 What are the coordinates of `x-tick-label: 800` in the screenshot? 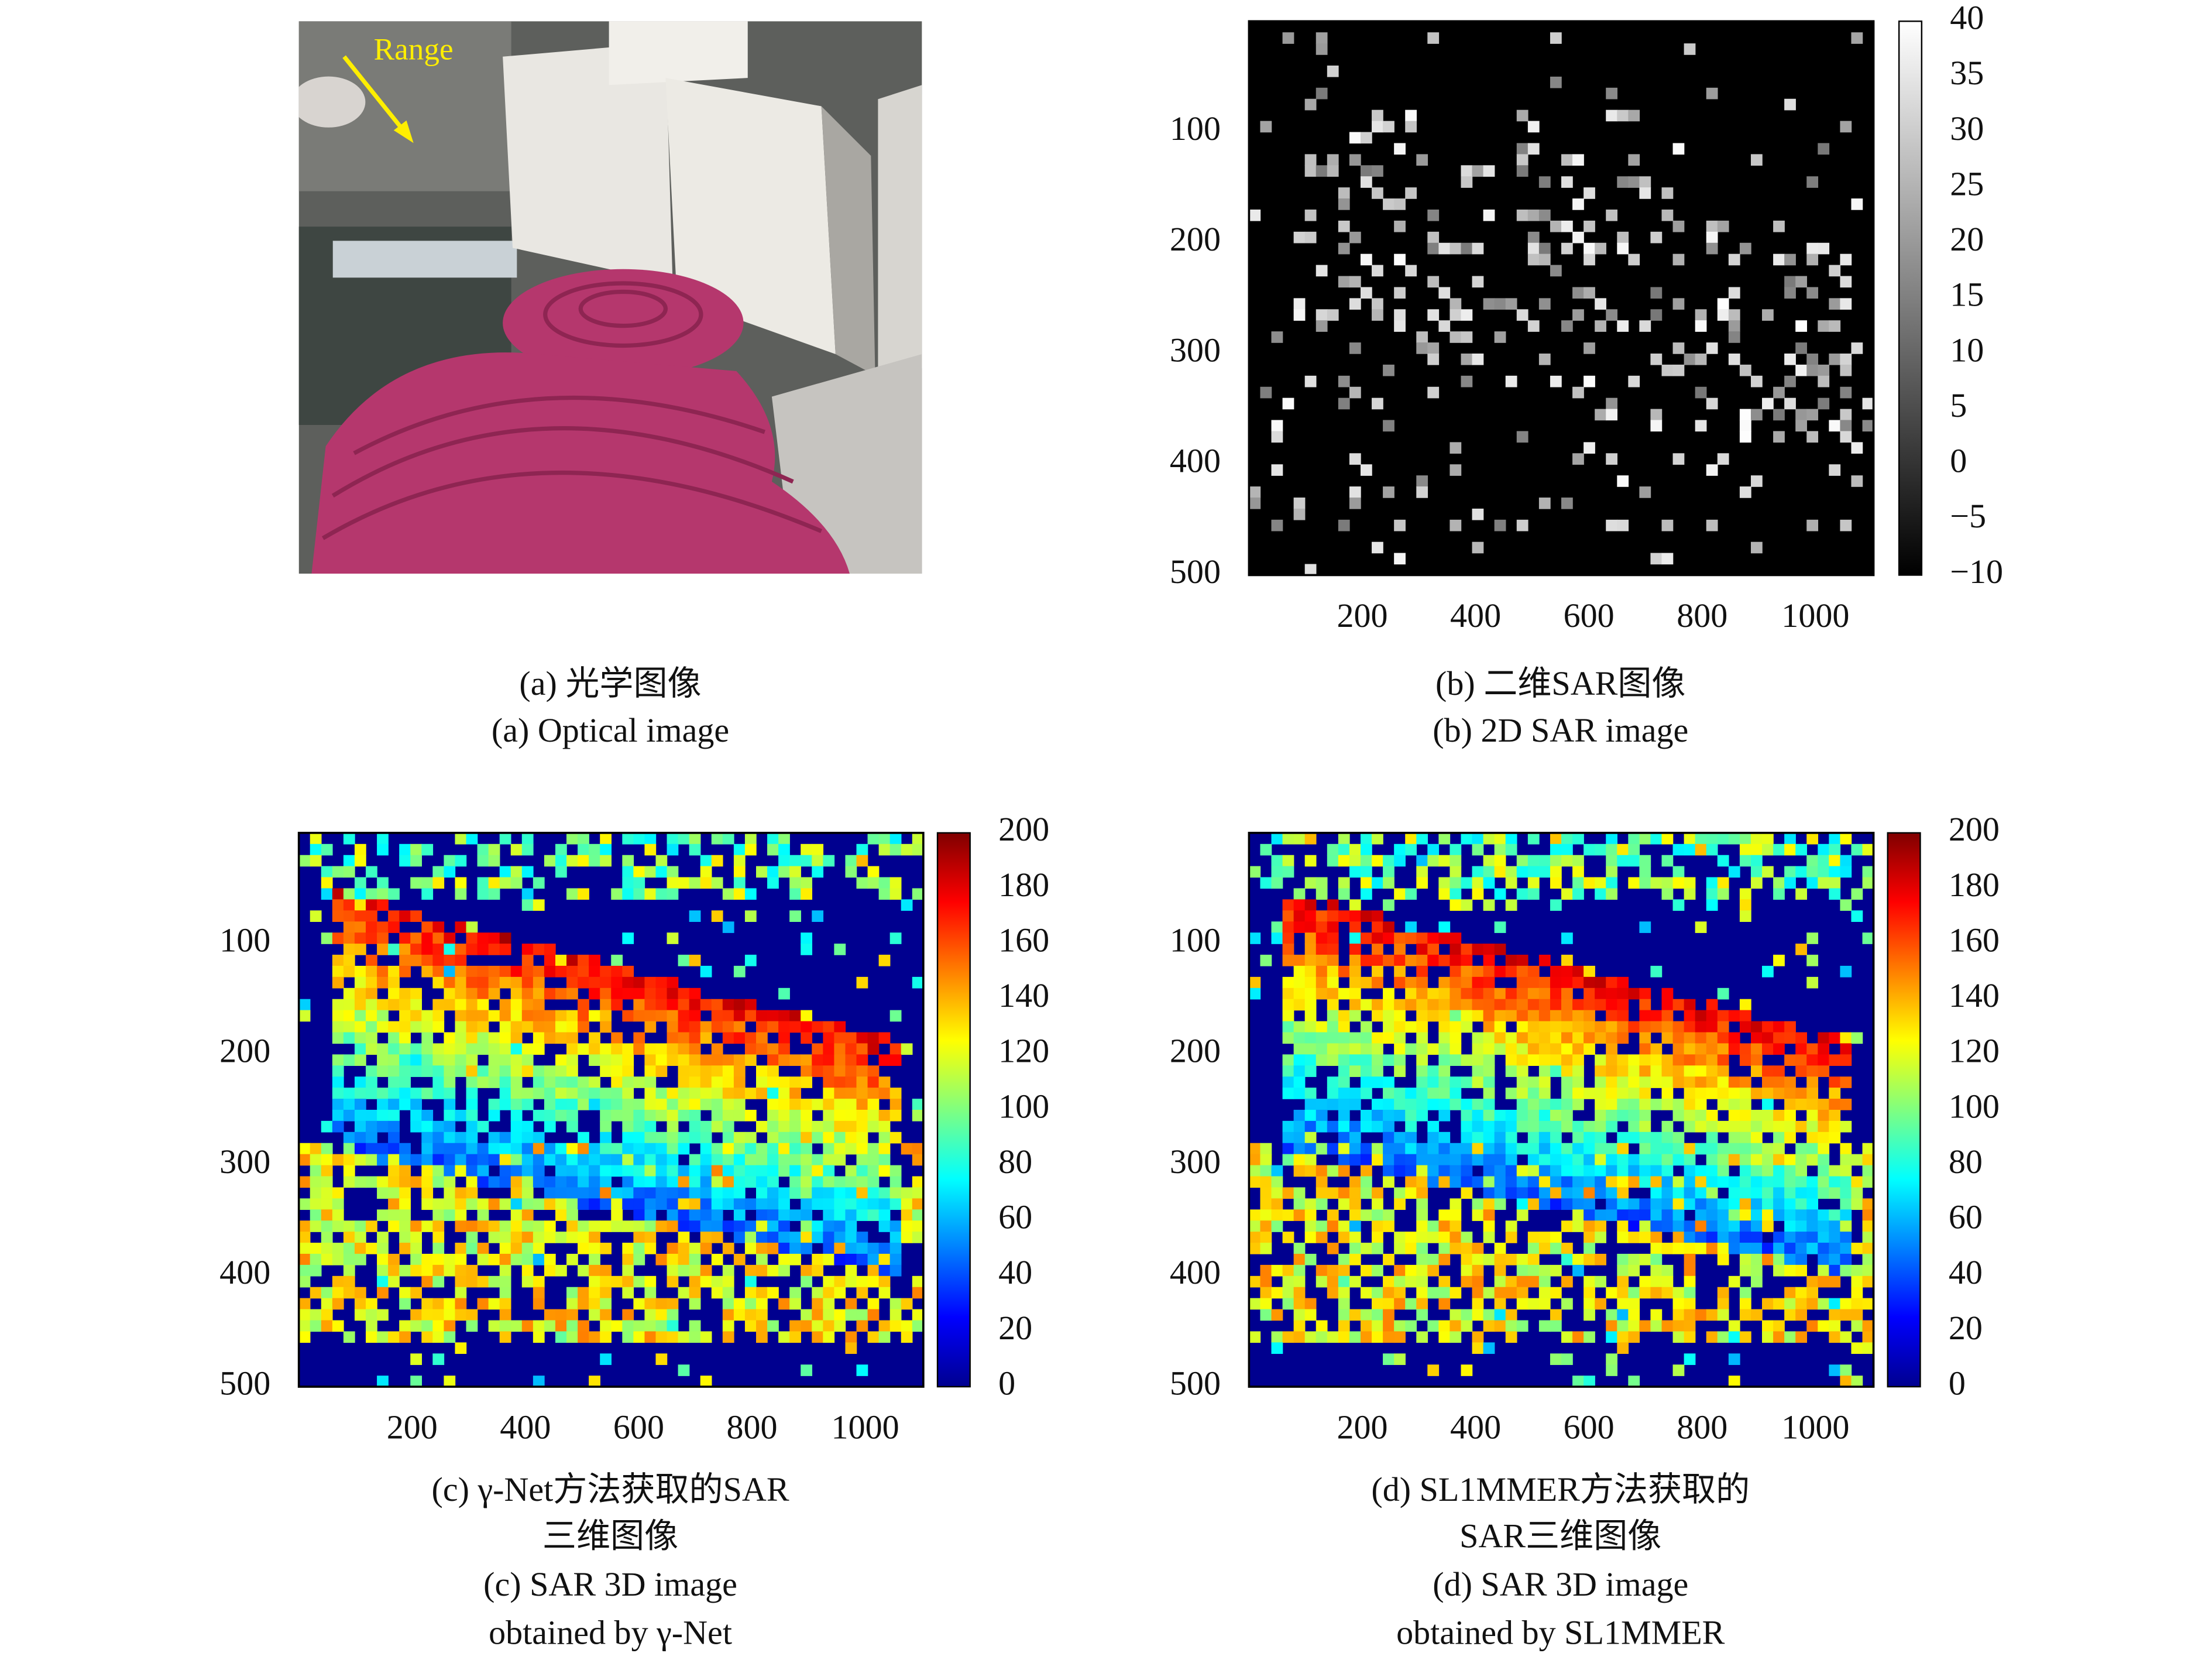 It's located at (1702, 615).